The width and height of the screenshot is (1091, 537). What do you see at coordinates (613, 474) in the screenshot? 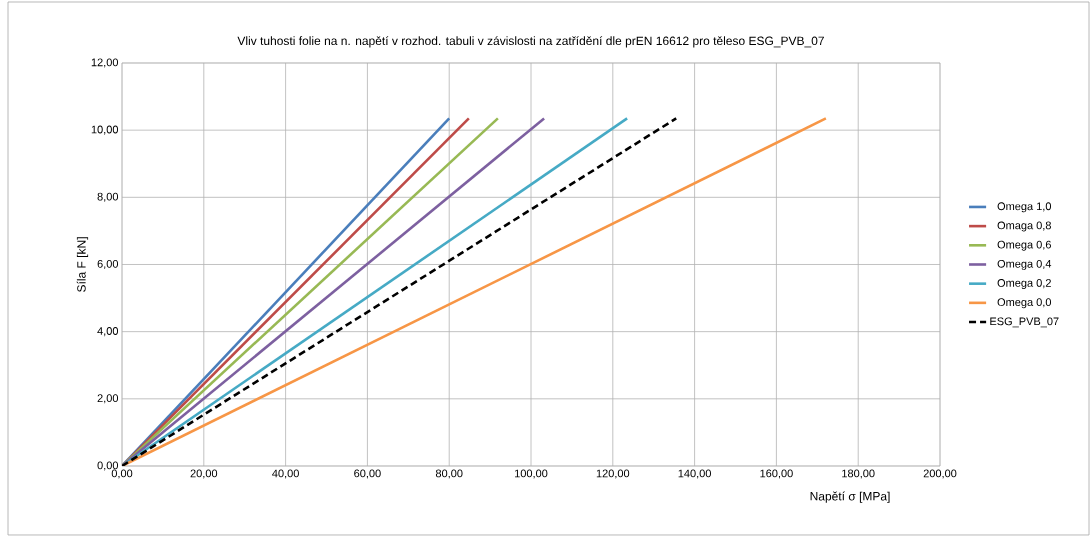
I see `x-tick-label: 120,00` at bounding box center [613, 474].